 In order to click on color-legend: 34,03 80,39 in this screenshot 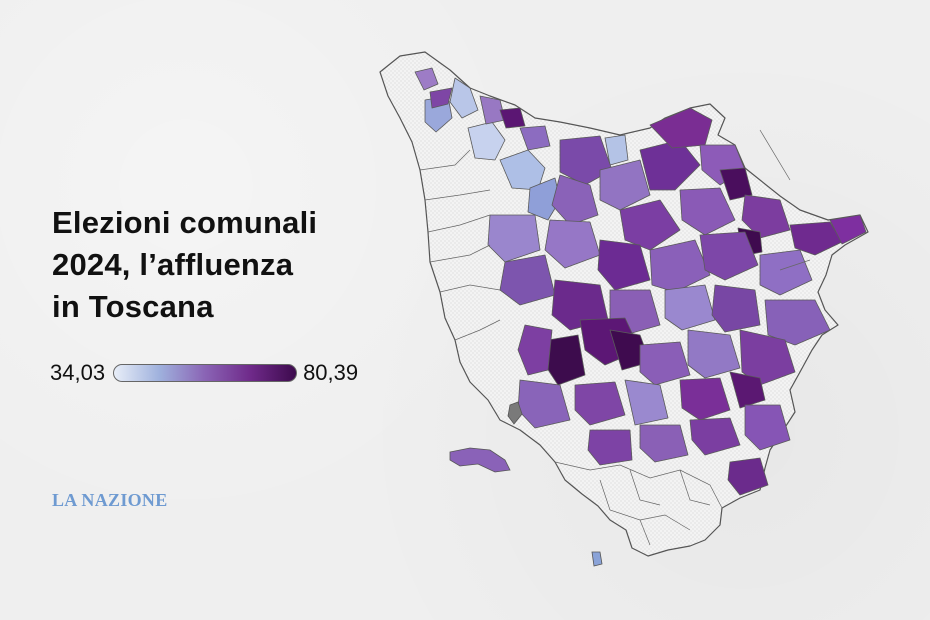, I will do `click(204, 373)`.